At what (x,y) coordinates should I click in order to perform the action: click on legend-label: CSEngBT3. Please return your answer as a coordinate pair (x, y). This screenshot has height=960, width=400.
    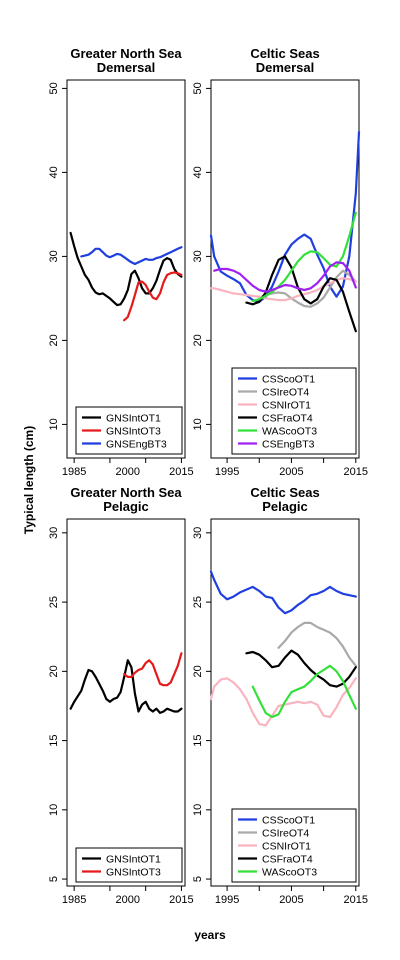
    Looking at the image, I should click on (288, 445).